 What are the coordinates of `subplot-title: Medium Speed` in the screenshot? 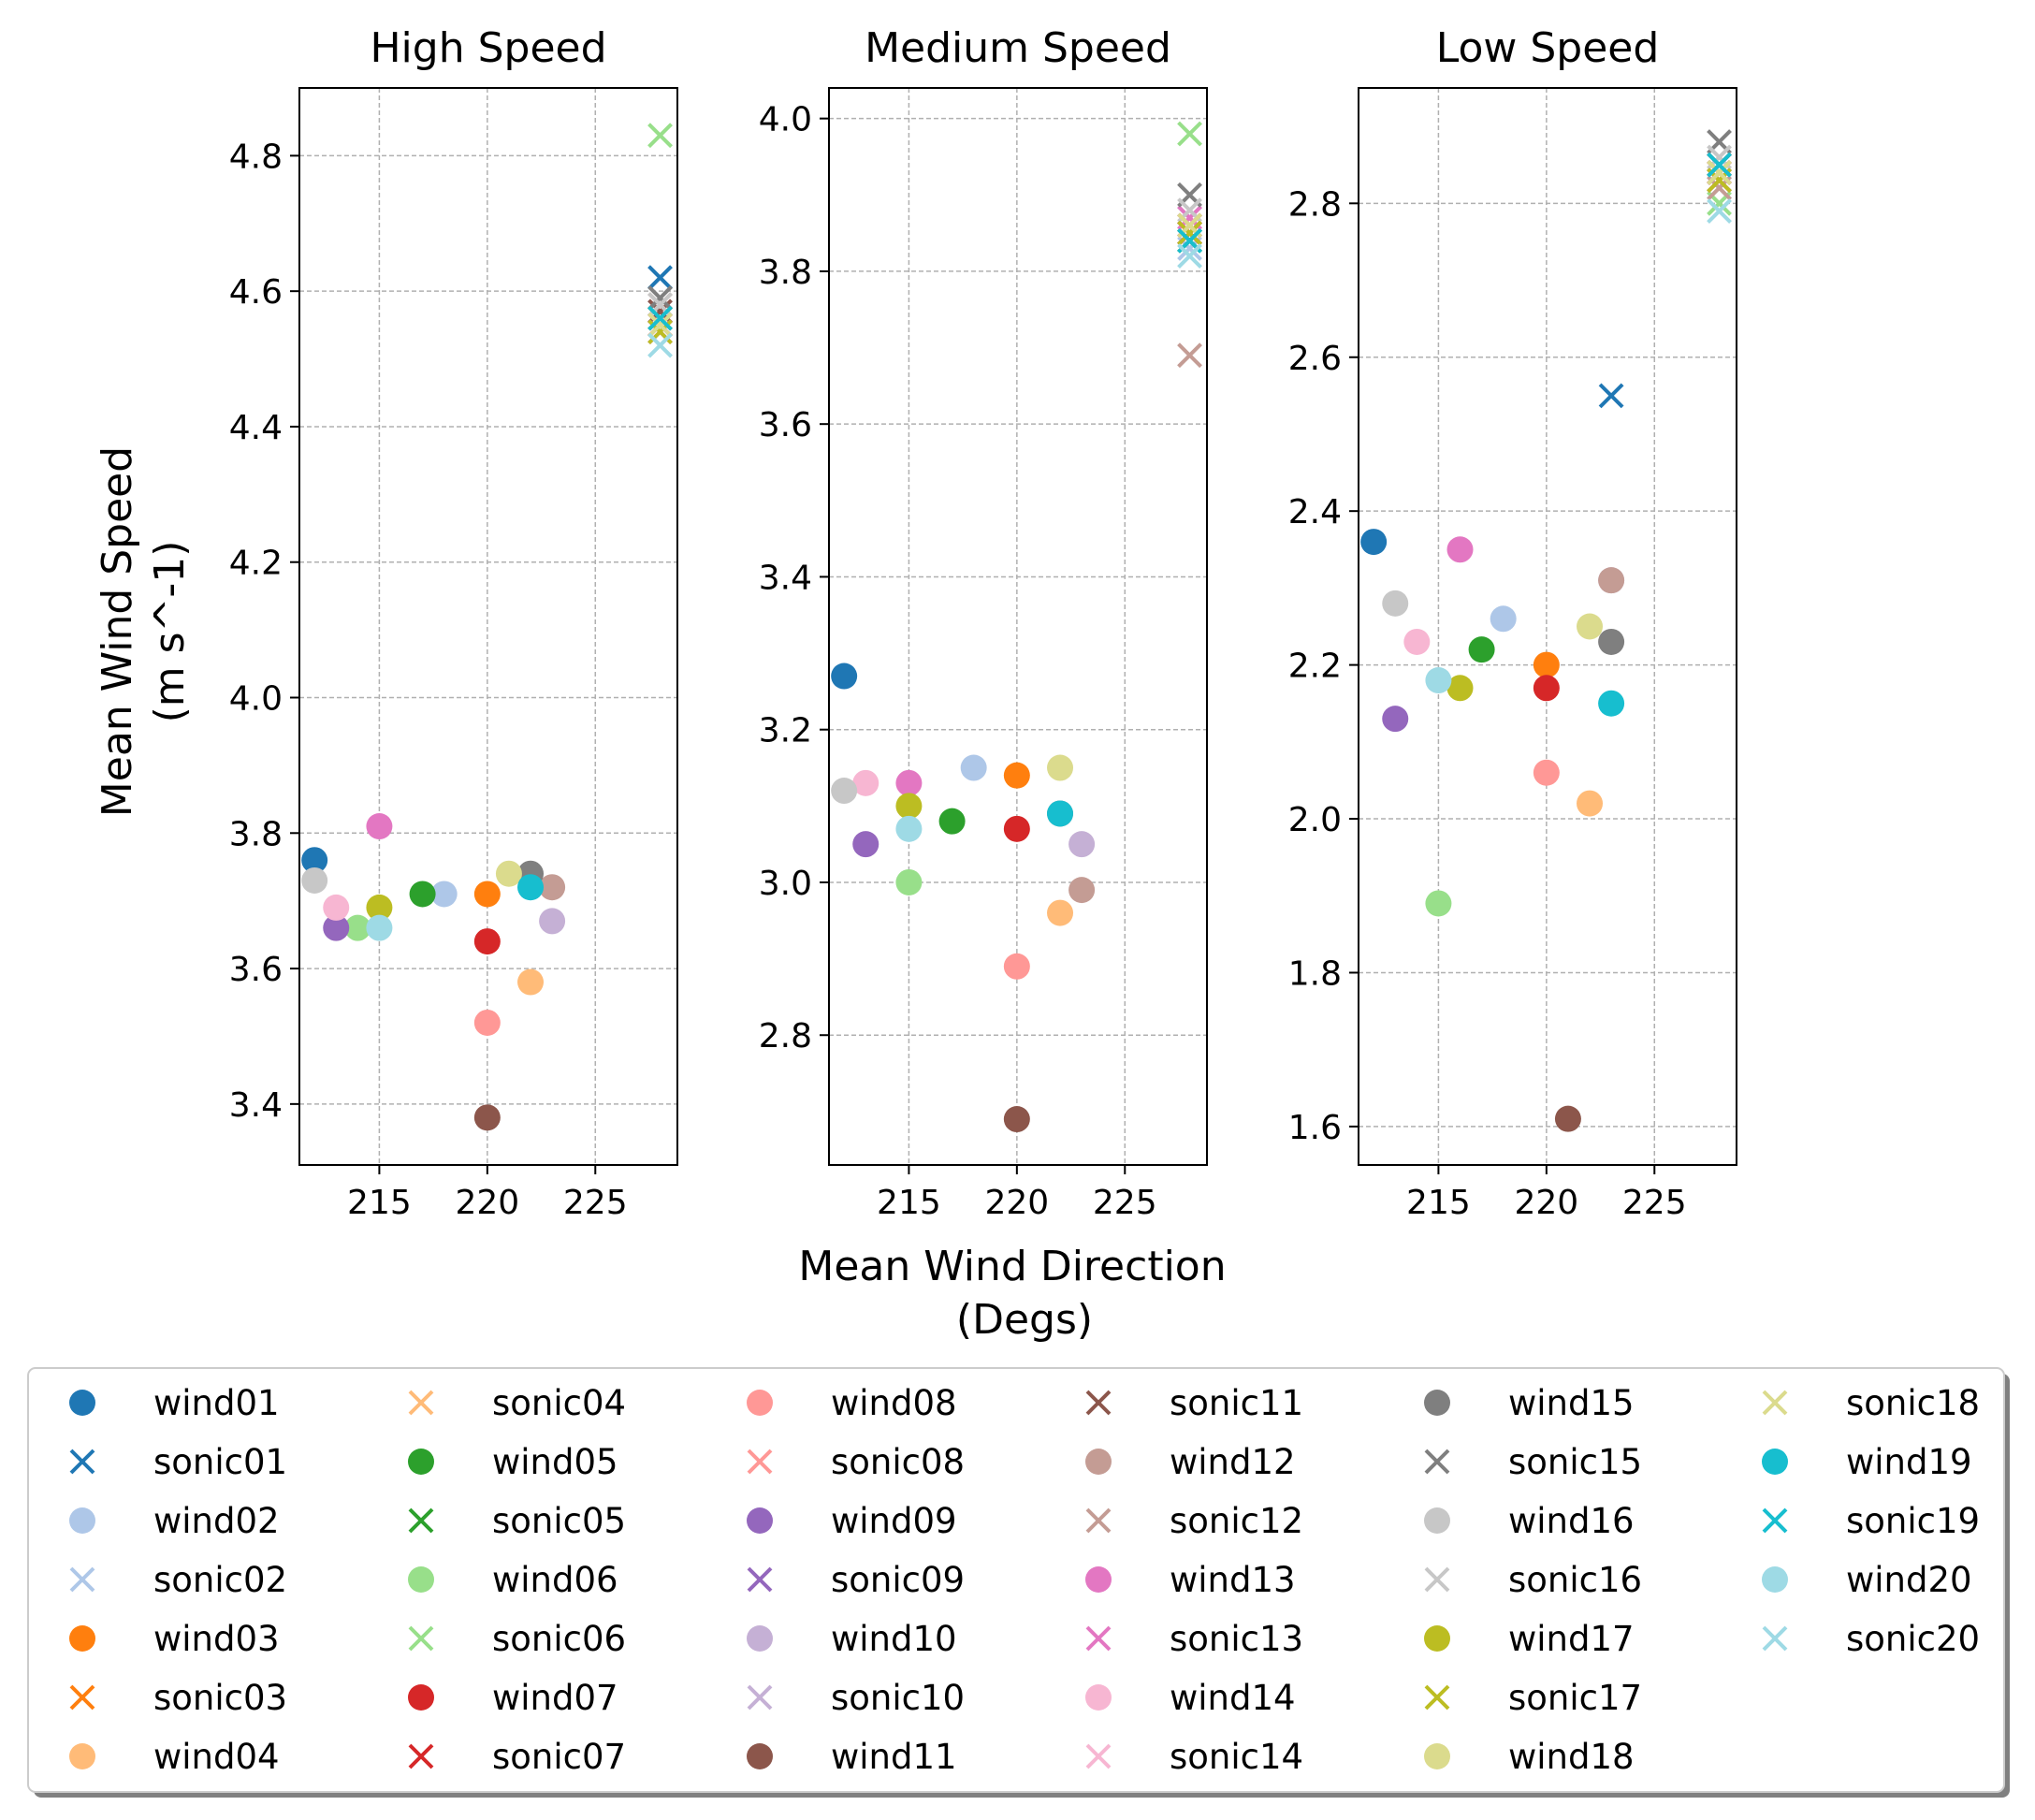 It's located at (1018, 48).